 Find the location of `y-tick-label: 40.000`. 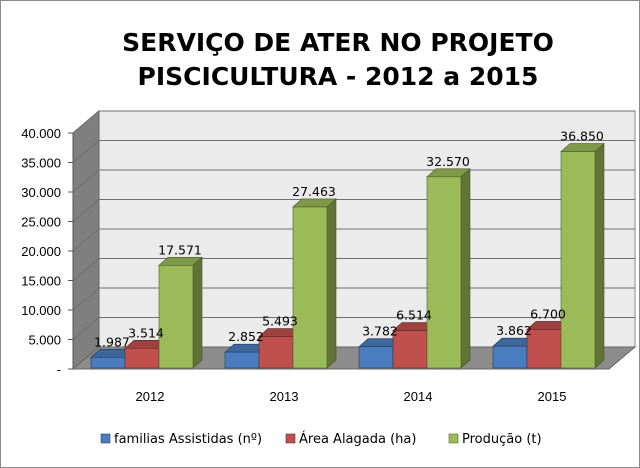

y-tick-label: 40.000 is located at coordinates (41, 133).